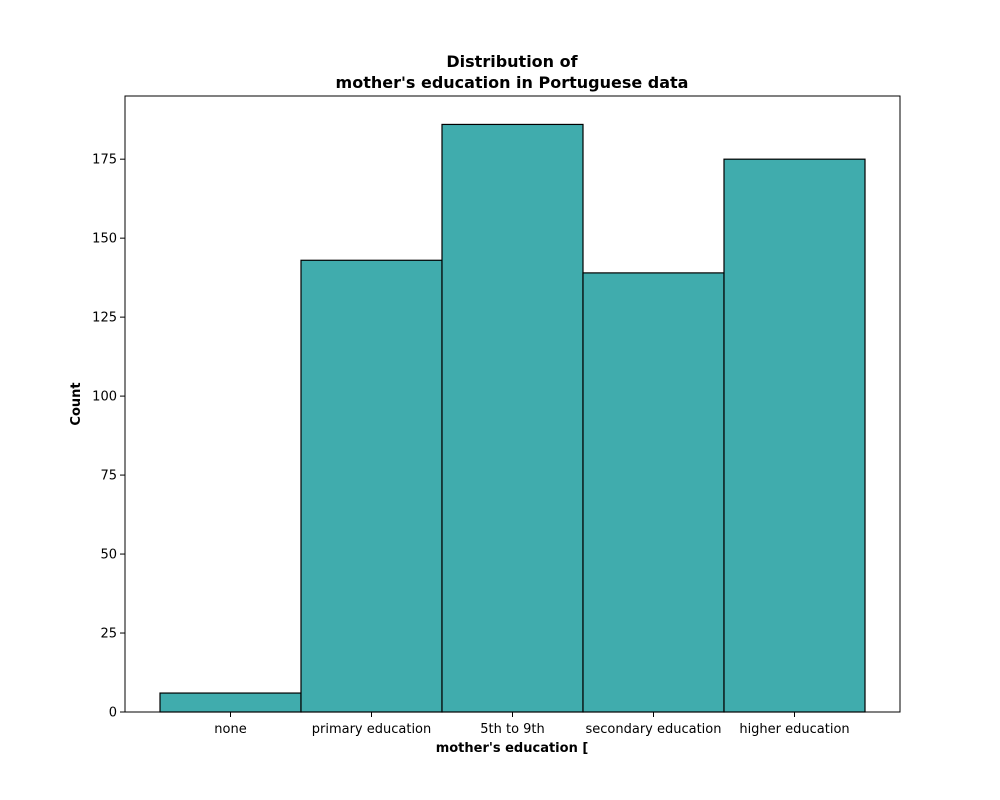 The image size is (1000, 800). Describe the element at coordinates (512, 729) in the screenshot. I see `x-tick-label: 5th to 9th` at that location.